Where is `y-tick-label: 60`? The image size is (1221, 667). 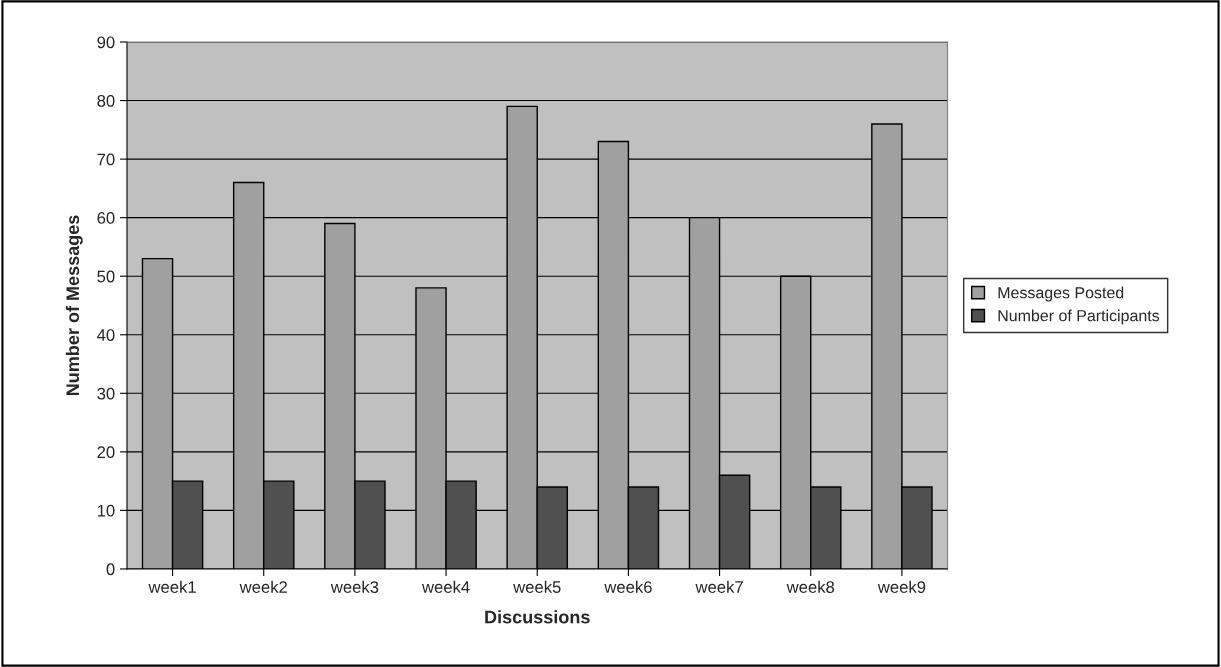
y-tick-label: 60 is located at coordinates (106, 218).